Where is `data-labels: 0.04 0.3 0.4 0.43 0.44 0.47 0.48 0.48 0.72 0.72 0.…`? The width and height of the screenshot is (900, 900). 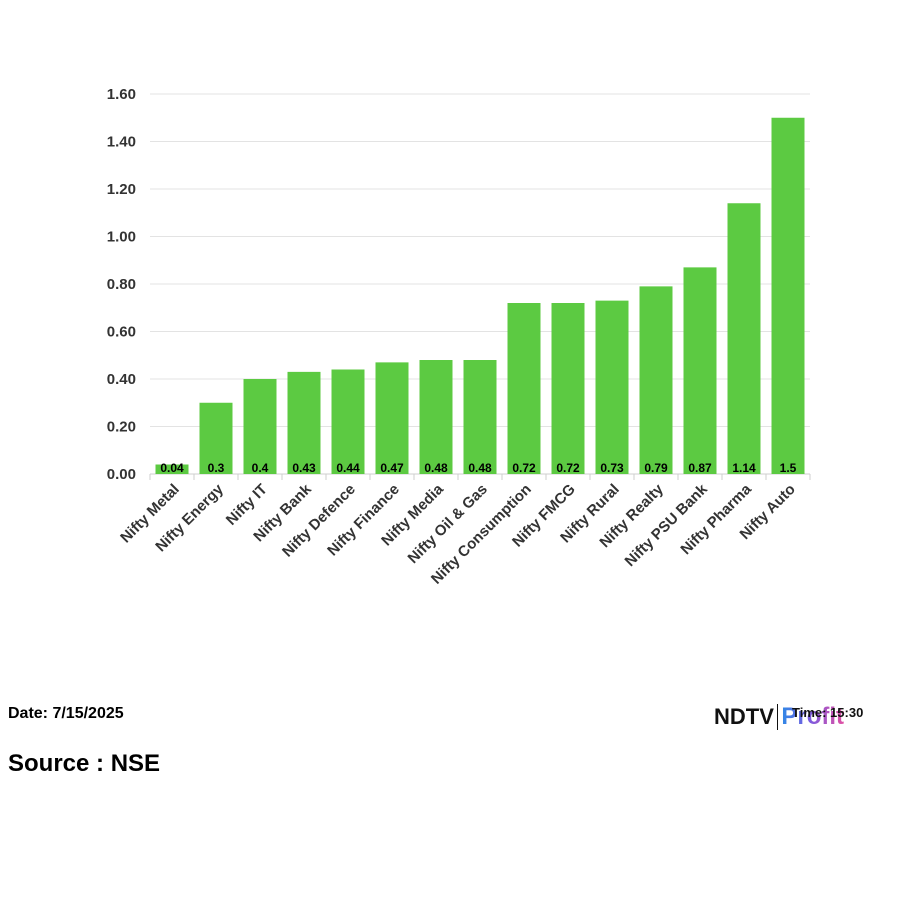
data-labels: 0.04 0.3 0.4 0.43 0.44 0.47 0.48 0.48 0.72 0.72 0.… is located at coordinates (478, 468).